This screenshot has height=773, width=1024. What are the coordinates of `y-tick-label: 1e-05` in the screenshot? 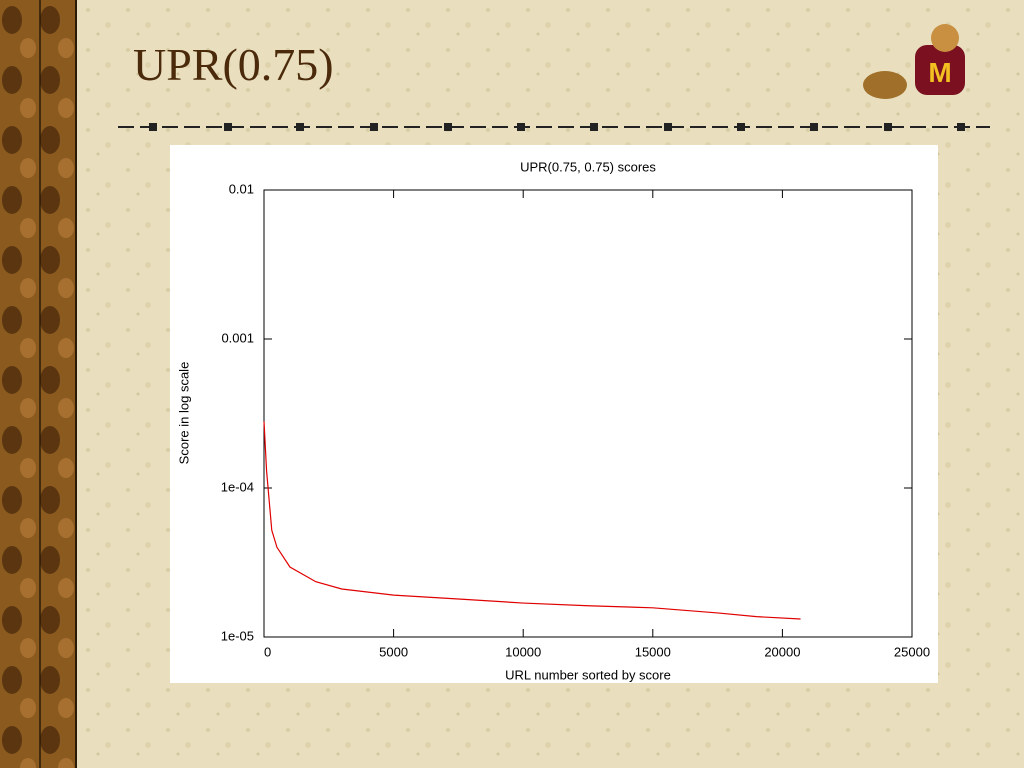 It's located at (237, 635).